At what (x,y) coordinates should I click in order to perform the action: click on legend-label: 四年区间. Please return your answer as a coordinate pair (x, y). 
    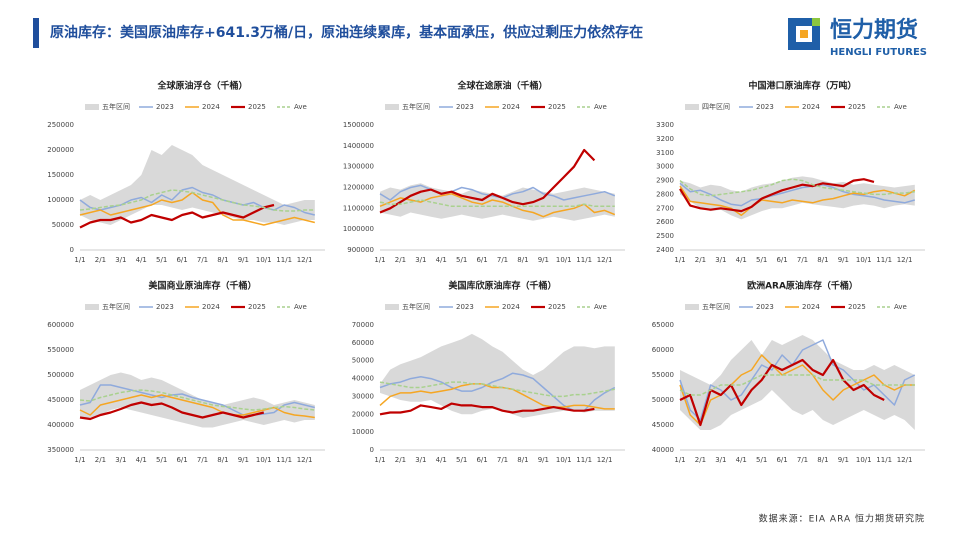
    Looking at the image, I should click on (716, 106).